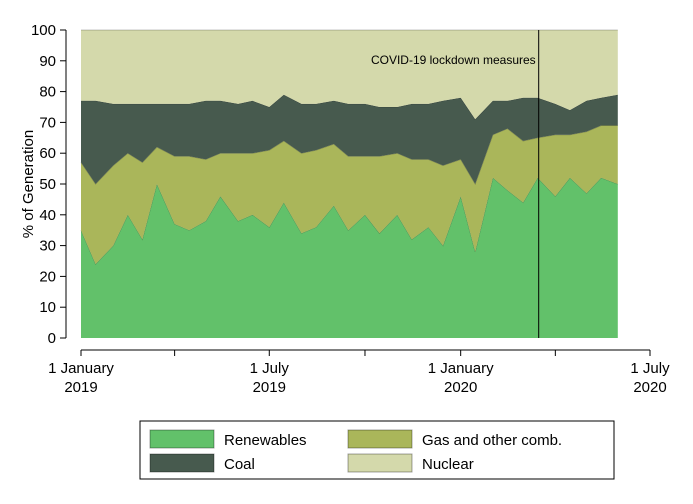  I want to click on legend-swatch-gas-and-other-comb, so click(380, 439).